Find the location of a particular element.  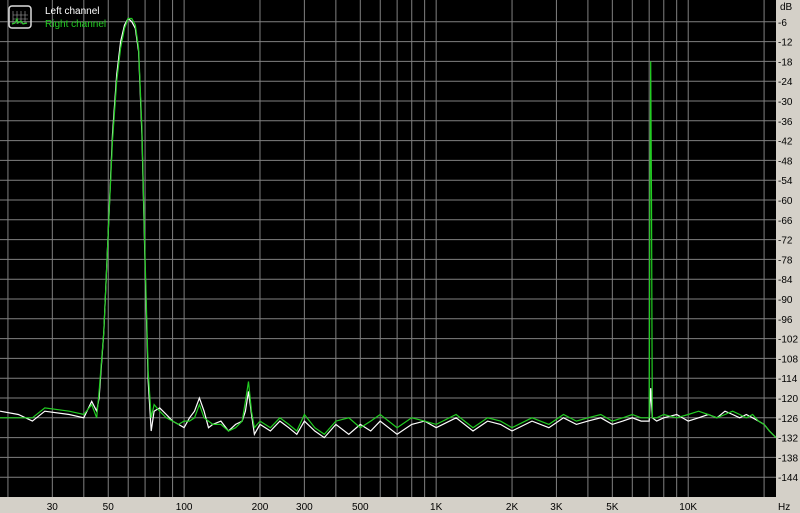

y-tick-label: -144 is located at coordinates (788, 478).